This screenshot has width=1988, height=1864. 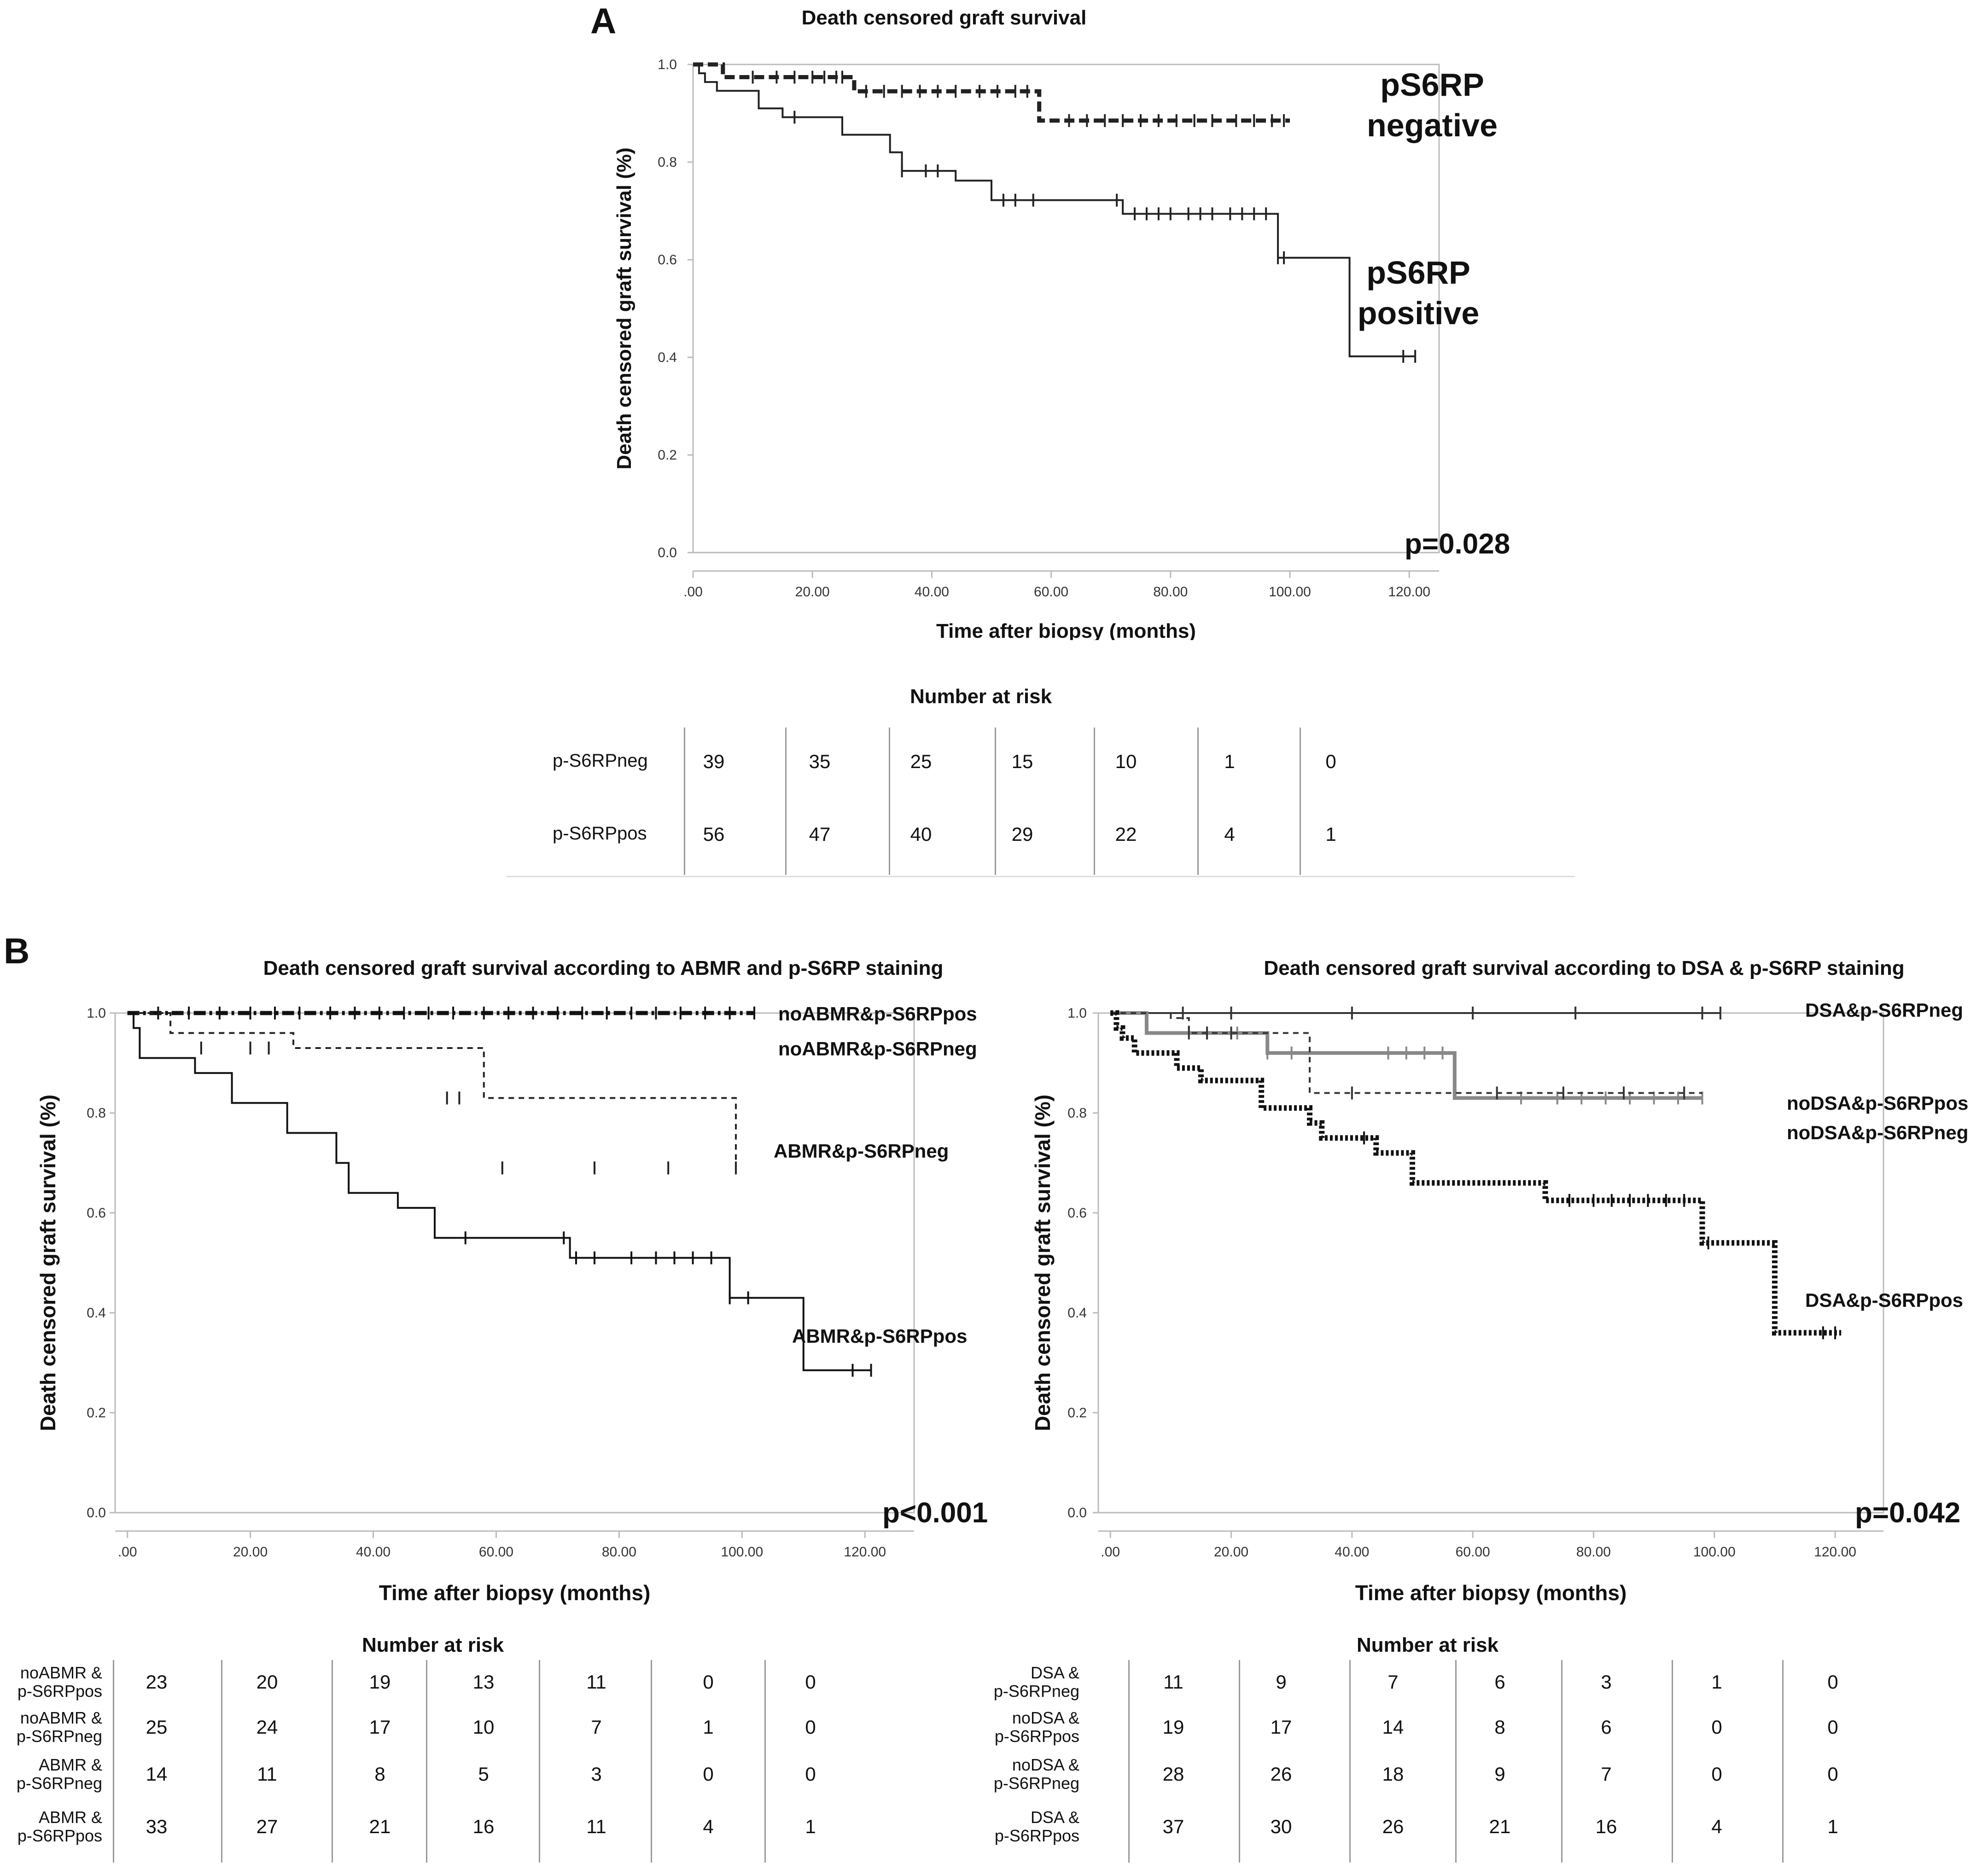 I want to click on y-axis-label: Death censored graft survival (%), so click(x=624, y=308).